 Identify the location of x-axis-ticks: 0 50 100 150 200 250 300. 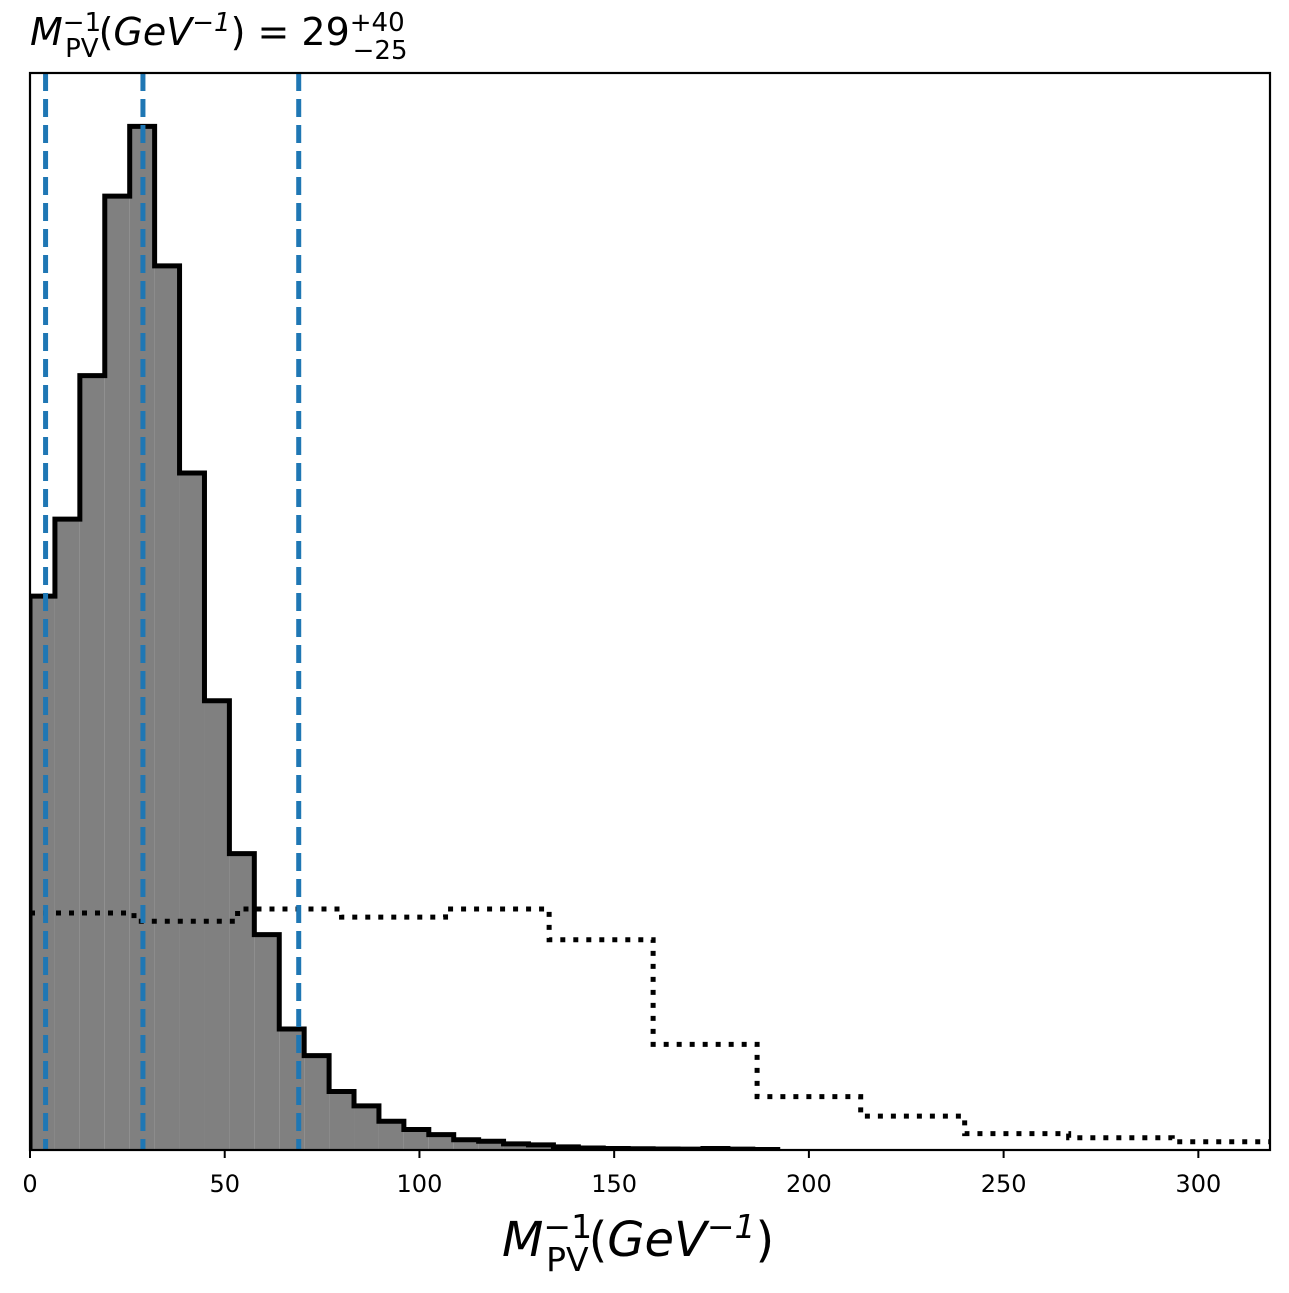
(621, 1174).